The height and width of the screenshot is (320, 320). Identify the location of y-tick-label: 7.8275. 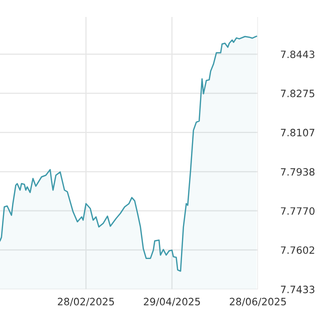
(297, 94).